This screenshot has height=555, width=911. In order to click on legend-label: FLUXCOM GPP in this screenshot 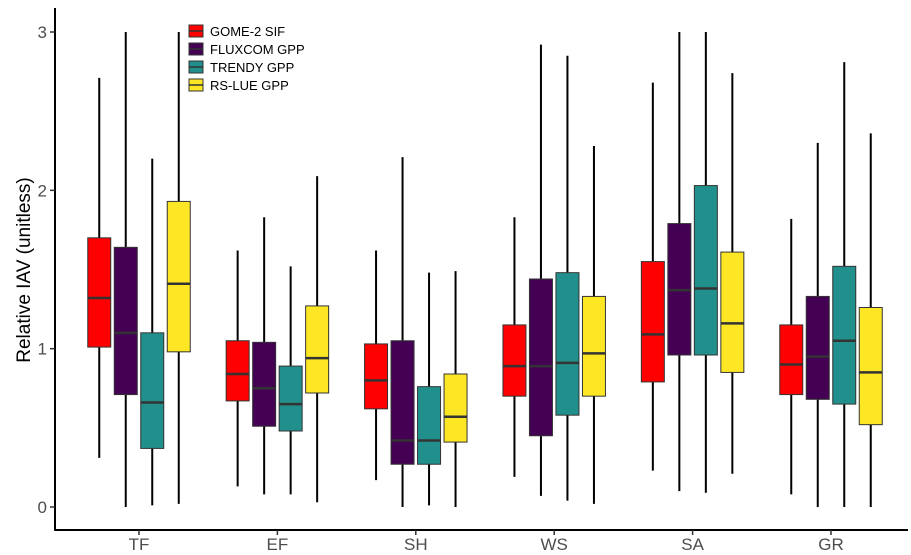, I will do `click(257, 49)`.